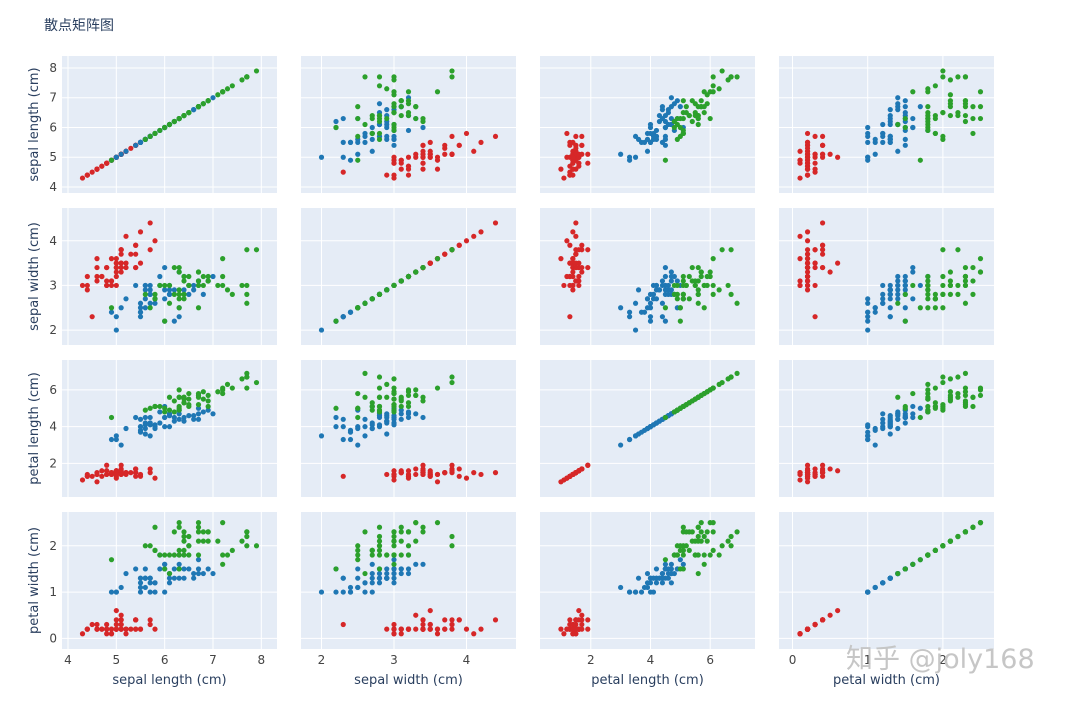 The height and width of the screenshot is (708, 1090). I want to click on y-tick-label: 4, so click(53, 187).